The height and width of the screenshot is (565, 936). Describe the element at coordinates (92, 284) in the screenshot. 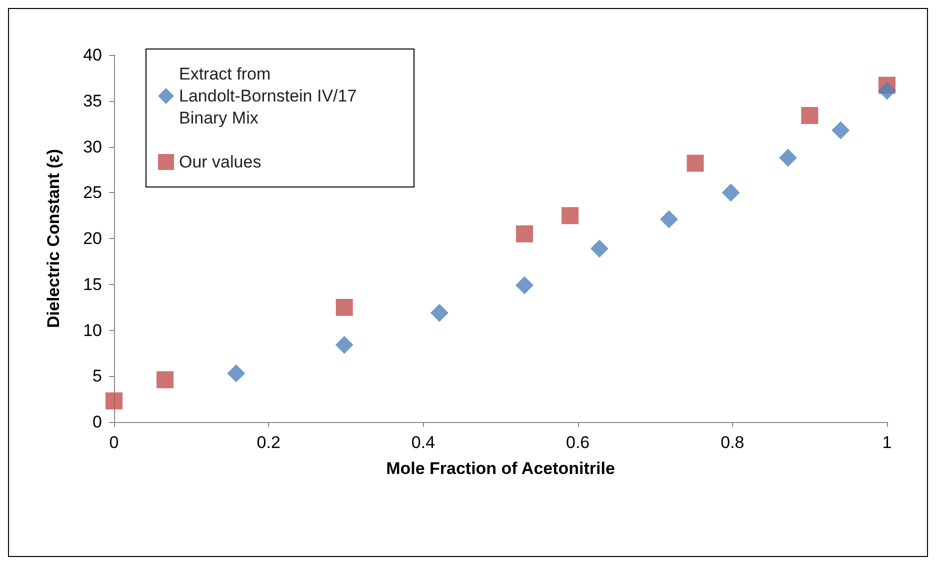

I see `y-tick-label: 15` at that location.